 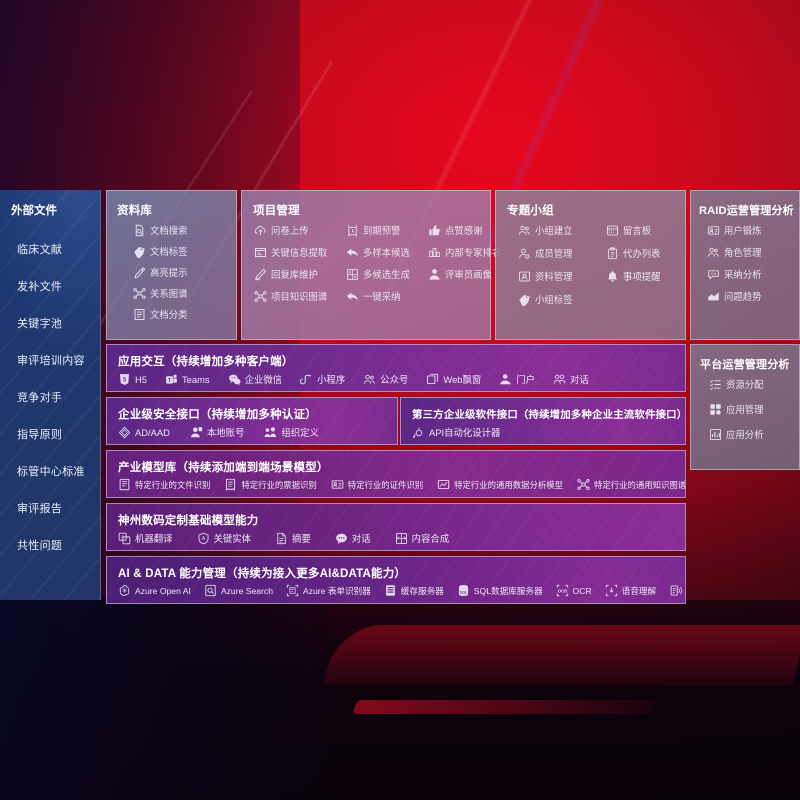 I want to click on tg-item-create-group: 小组建立, so click(x=562, y=230).